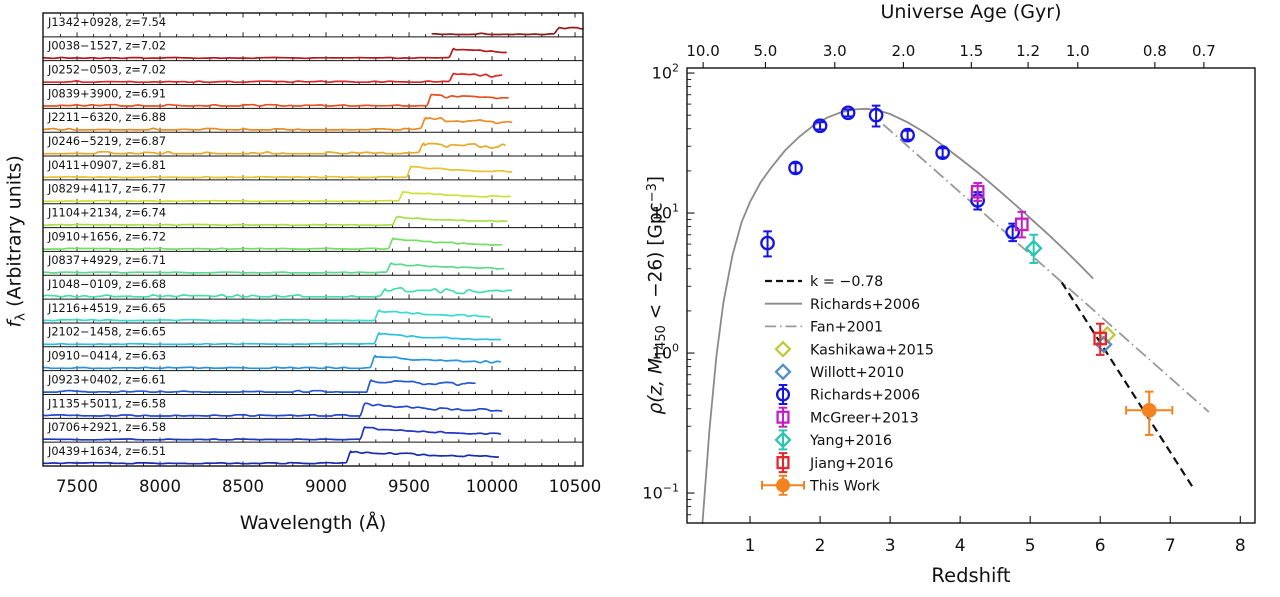 The height and width of the screenshot is (597, 1280). I want to click on age-tick-label: 1.2, so click(1028, 51).